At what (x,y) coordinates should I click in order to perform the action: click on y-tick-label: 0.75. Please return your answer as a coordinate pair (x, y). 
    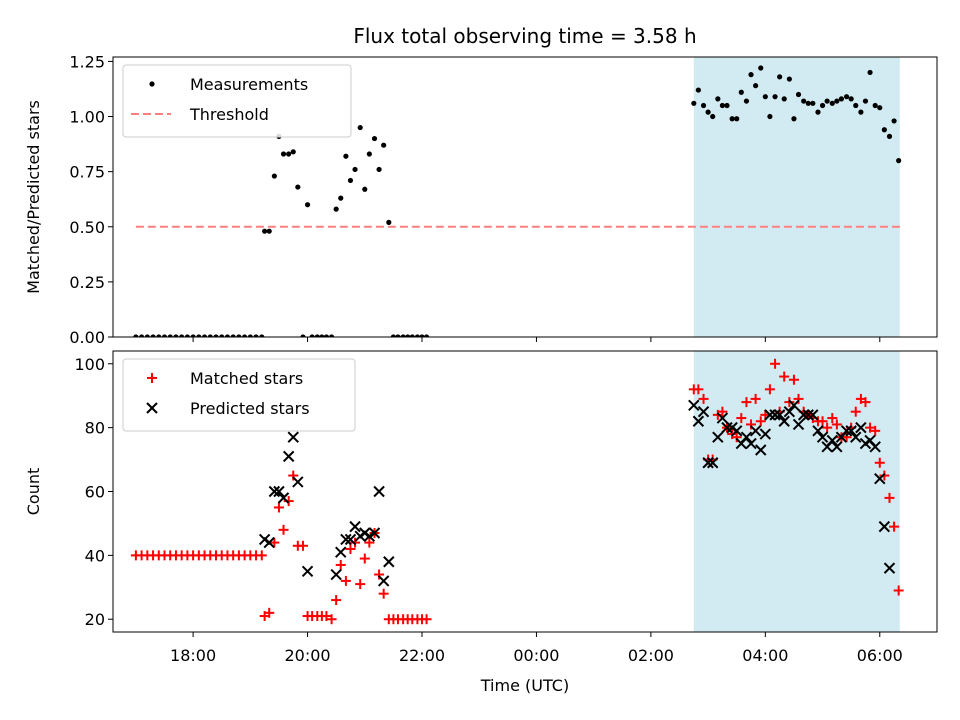
    Looking at the image, I should click on (87, 172).